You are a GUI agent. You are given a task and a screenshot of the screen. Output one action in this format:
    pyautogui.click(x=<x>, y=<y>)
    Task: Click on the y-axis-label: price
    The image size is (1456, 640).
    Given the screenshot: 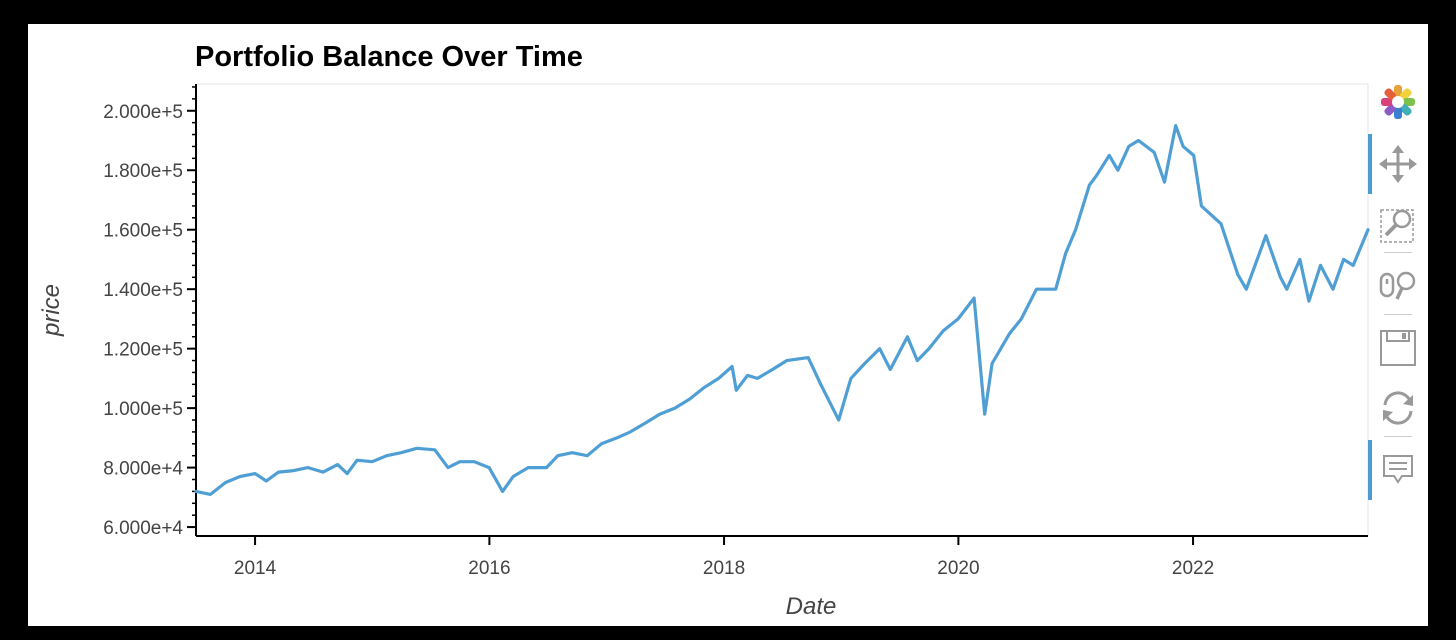 What is the action you would take?
    pyautogui.click(x=51, y=310)
    